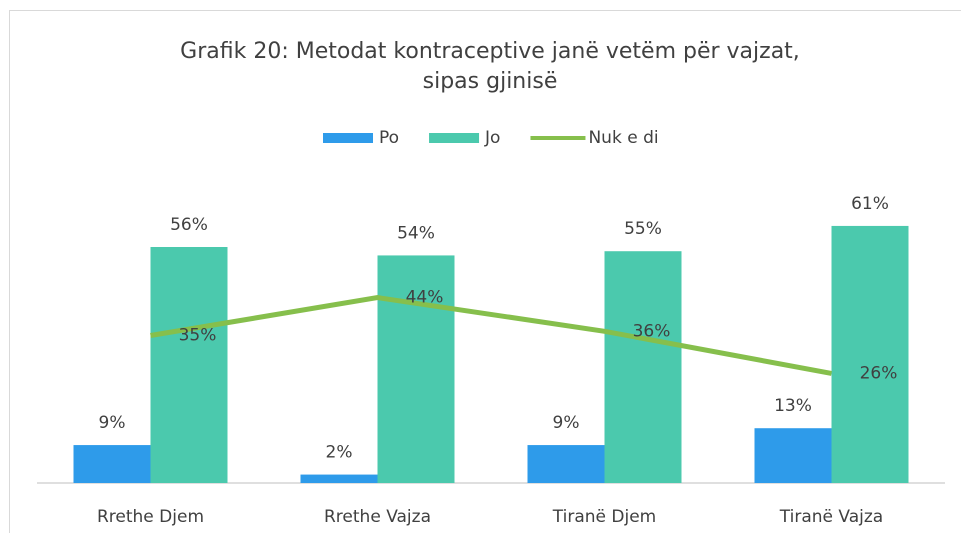  What do you see at coordinates (491, 335) in the screenshot?
I see `line` at bounding box center [491, 335].